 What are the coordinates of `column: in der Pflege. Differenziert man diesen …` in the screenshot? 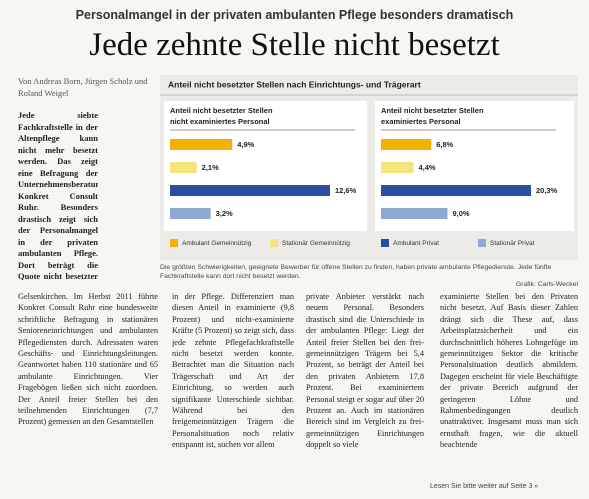 It's located at (233, 371).